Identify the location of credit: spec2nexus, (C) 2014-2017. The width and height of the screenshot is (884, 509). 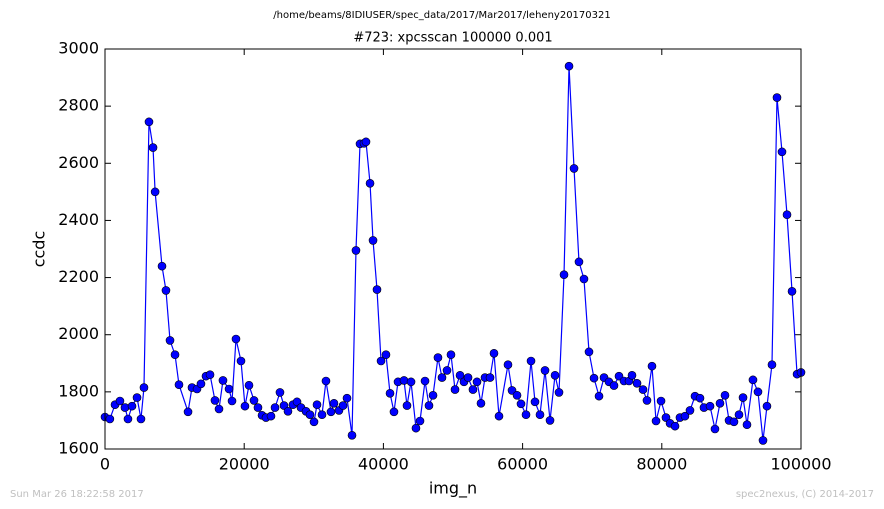
(805, 494).